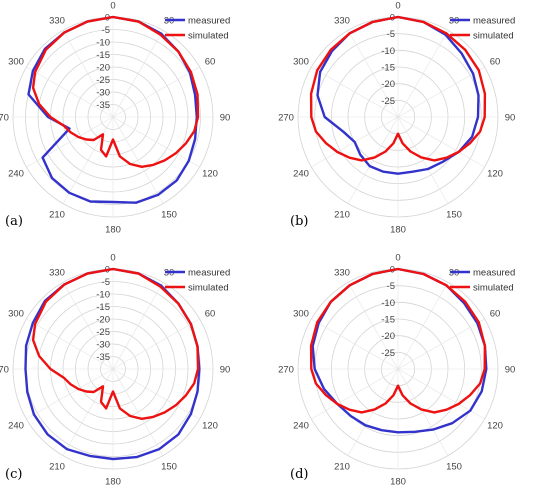  Describe the element at coordinates (13, 474) in the screenshot. I see `panel-label: (c)` at that location.